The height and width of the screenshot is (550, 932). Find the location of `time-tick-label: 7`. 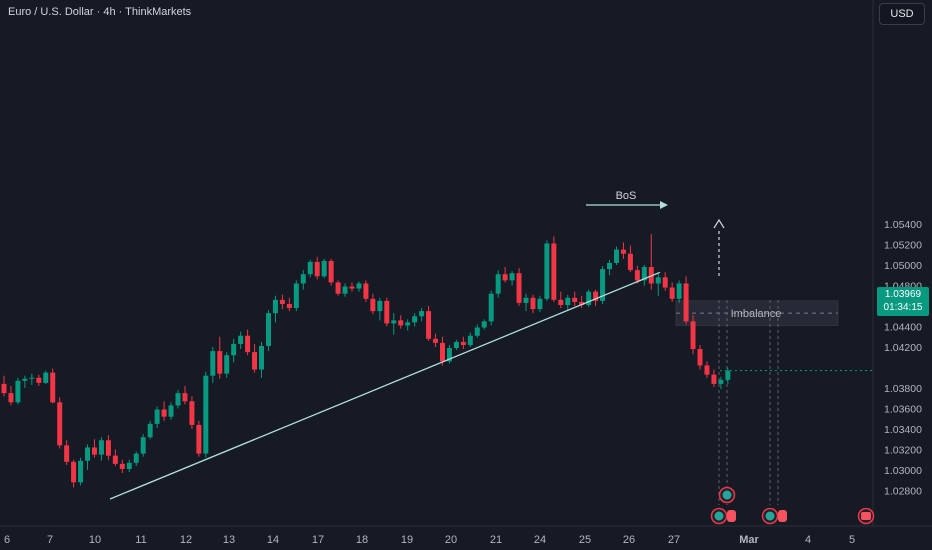

time-tick-label: 7 is located at coordinates (50, 540).